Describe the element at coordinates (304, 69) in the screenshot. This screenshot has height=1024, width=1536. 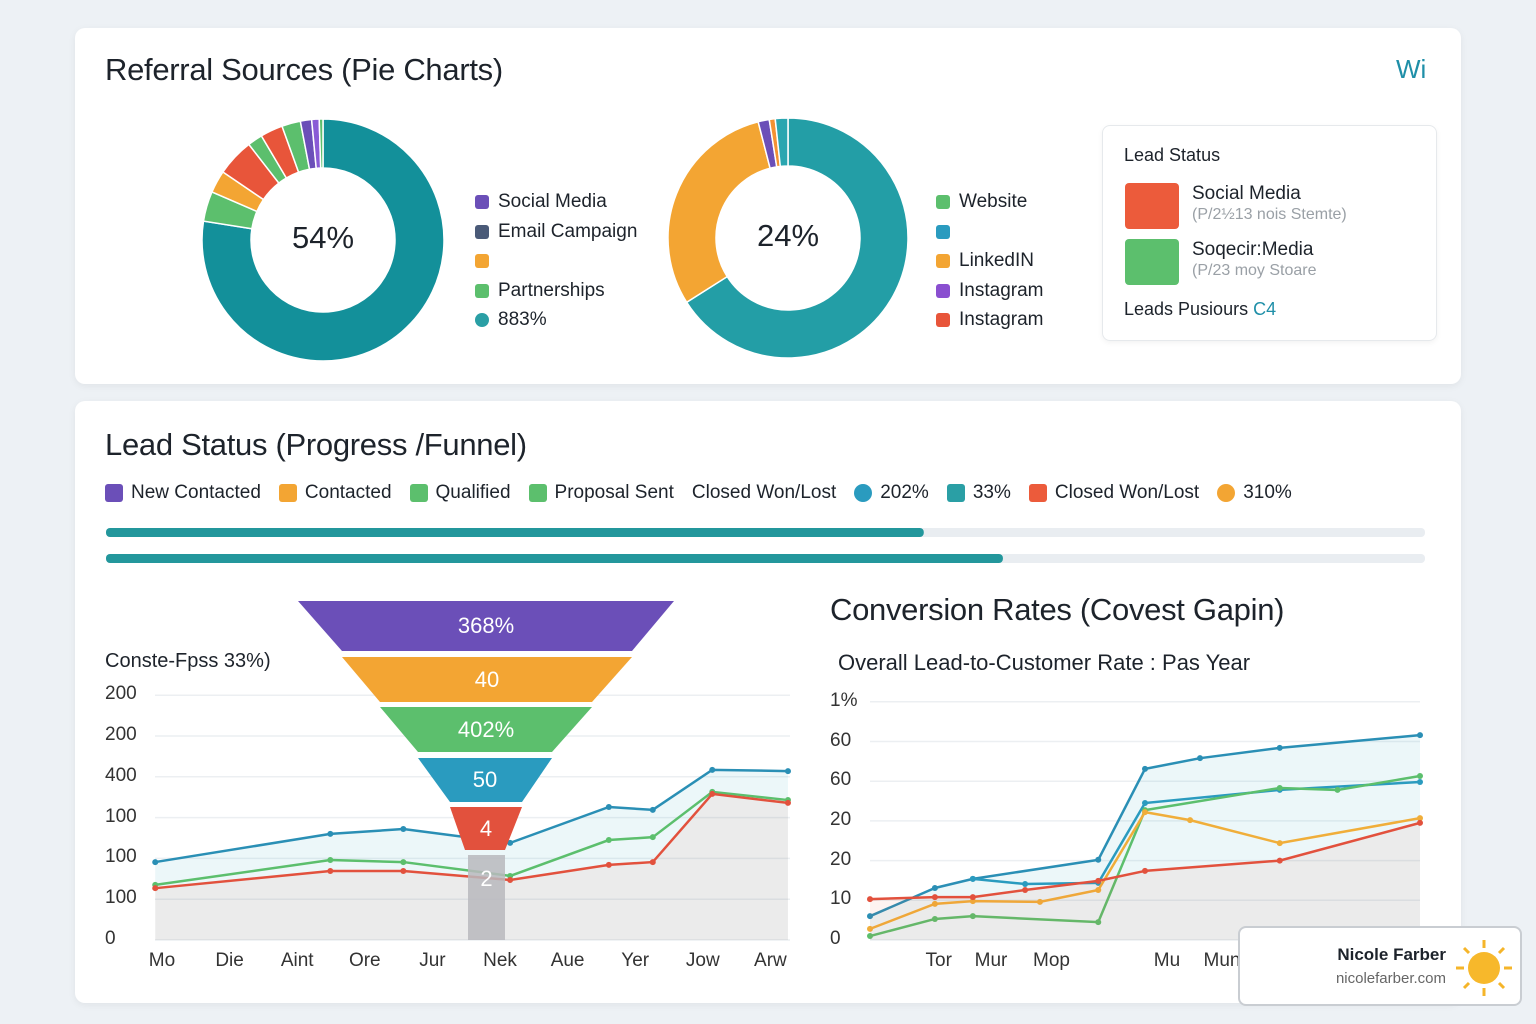
I see `card-title: Referral Sources (Pie Charts)` at that location.